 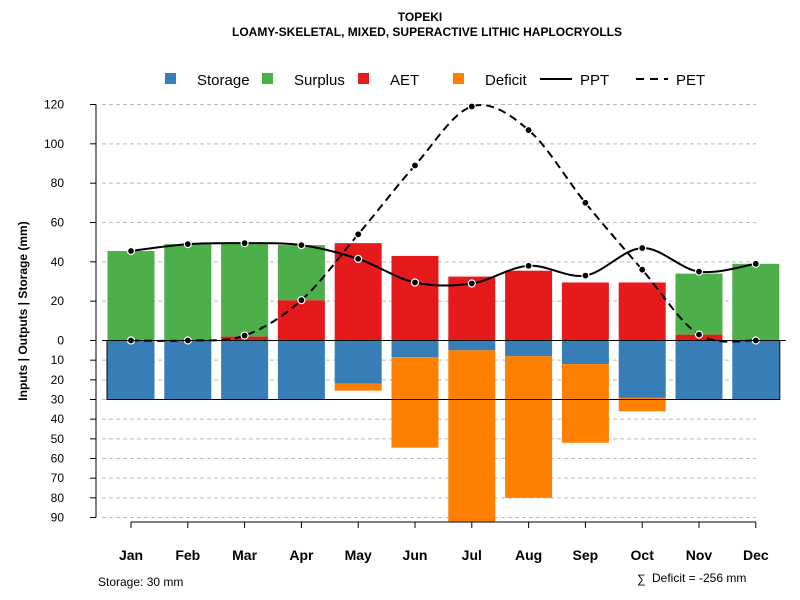 What do you see at coordinates (415, 555) in the screenshot?
I see `x-tick-label: Jun` at bounding box center [415, 555].